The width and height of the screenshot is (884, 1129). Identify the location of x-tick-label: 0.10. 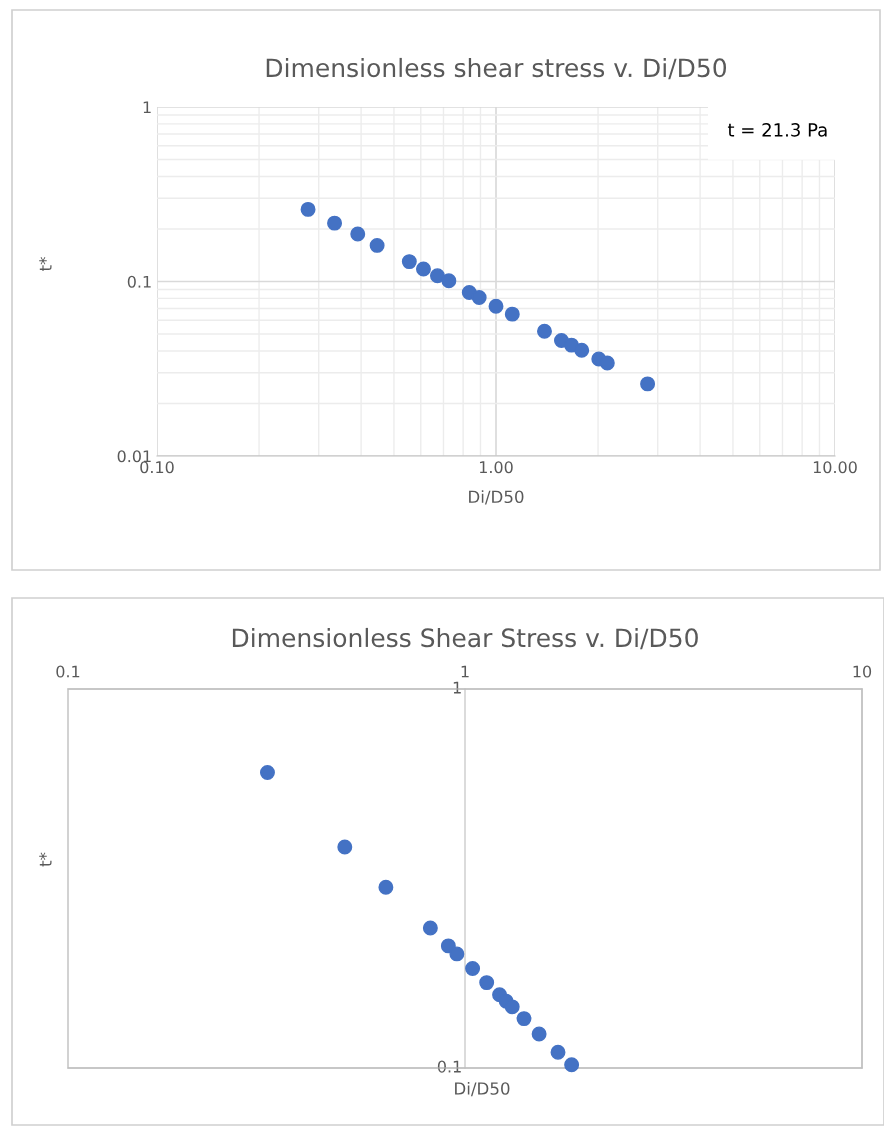
(157, 467).